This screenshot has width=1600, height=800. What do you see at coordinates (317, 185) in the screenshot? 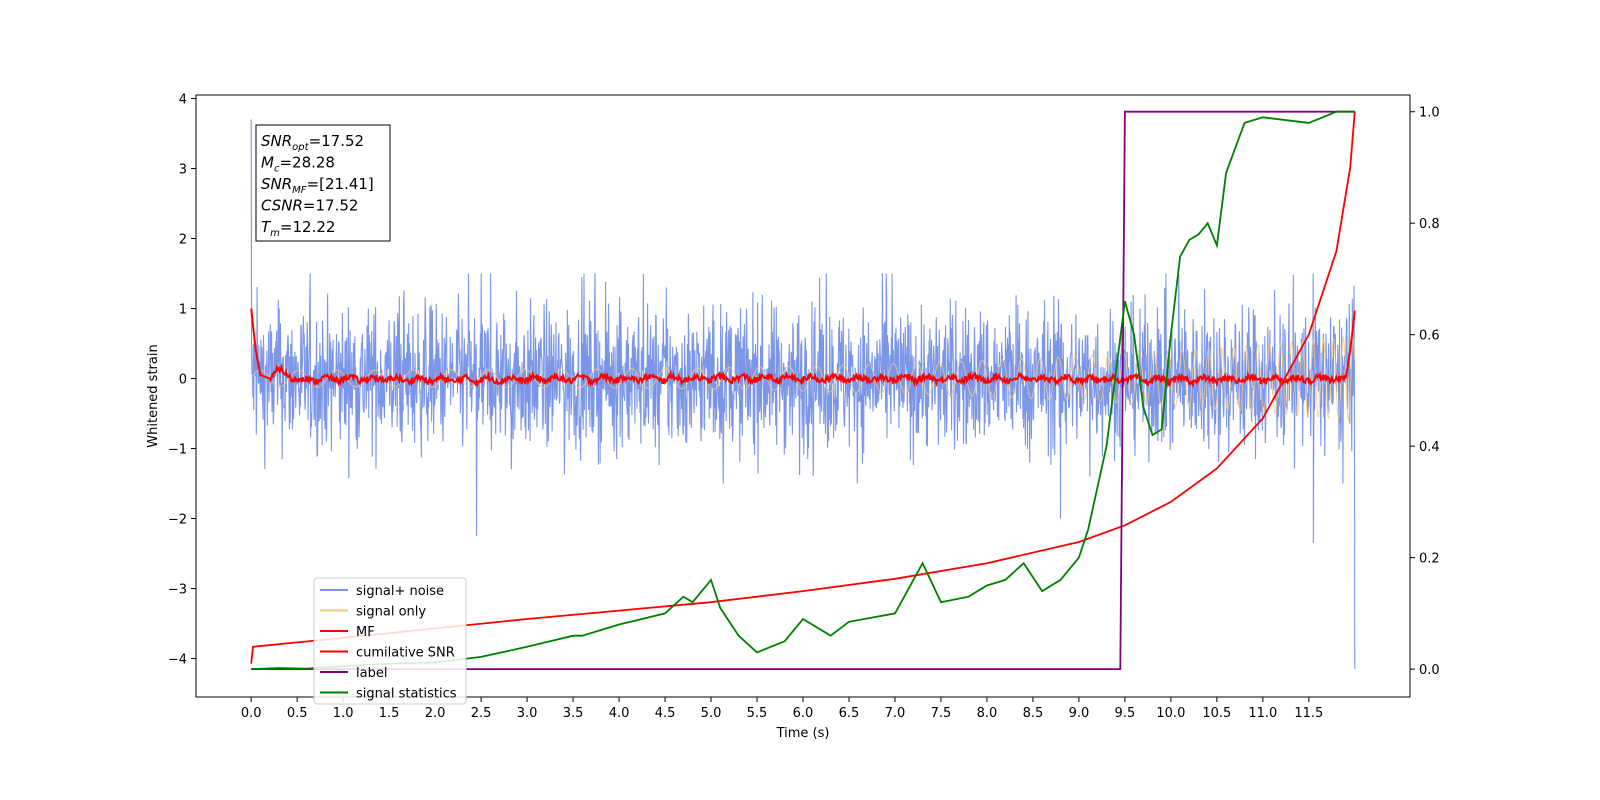
I see `annotation-line: SNRMF=[21.41]` at bounding box center [317, 185].